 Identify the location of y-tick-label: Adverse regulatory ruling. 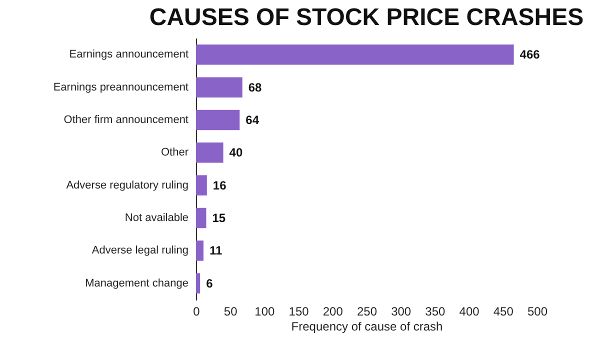
(127, 185).